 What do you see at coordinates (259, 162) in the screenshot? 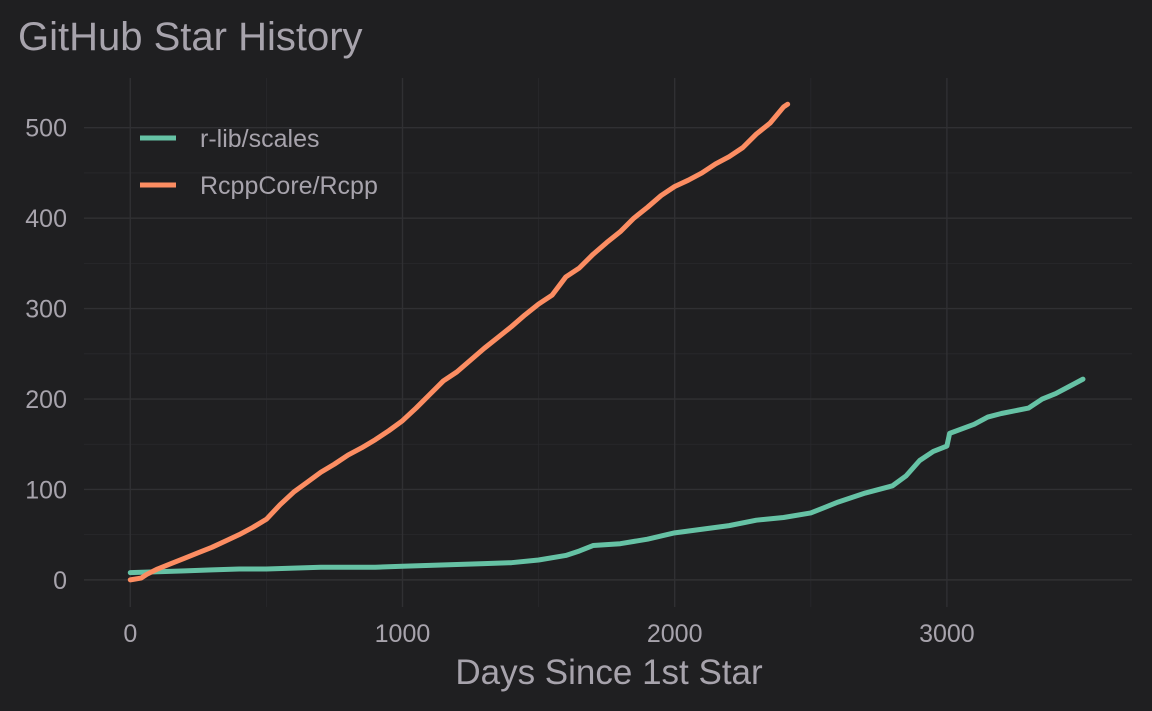
I see `legend: r-lib/scales RcppCore/Rcpp` at bounding box center [259, 162].